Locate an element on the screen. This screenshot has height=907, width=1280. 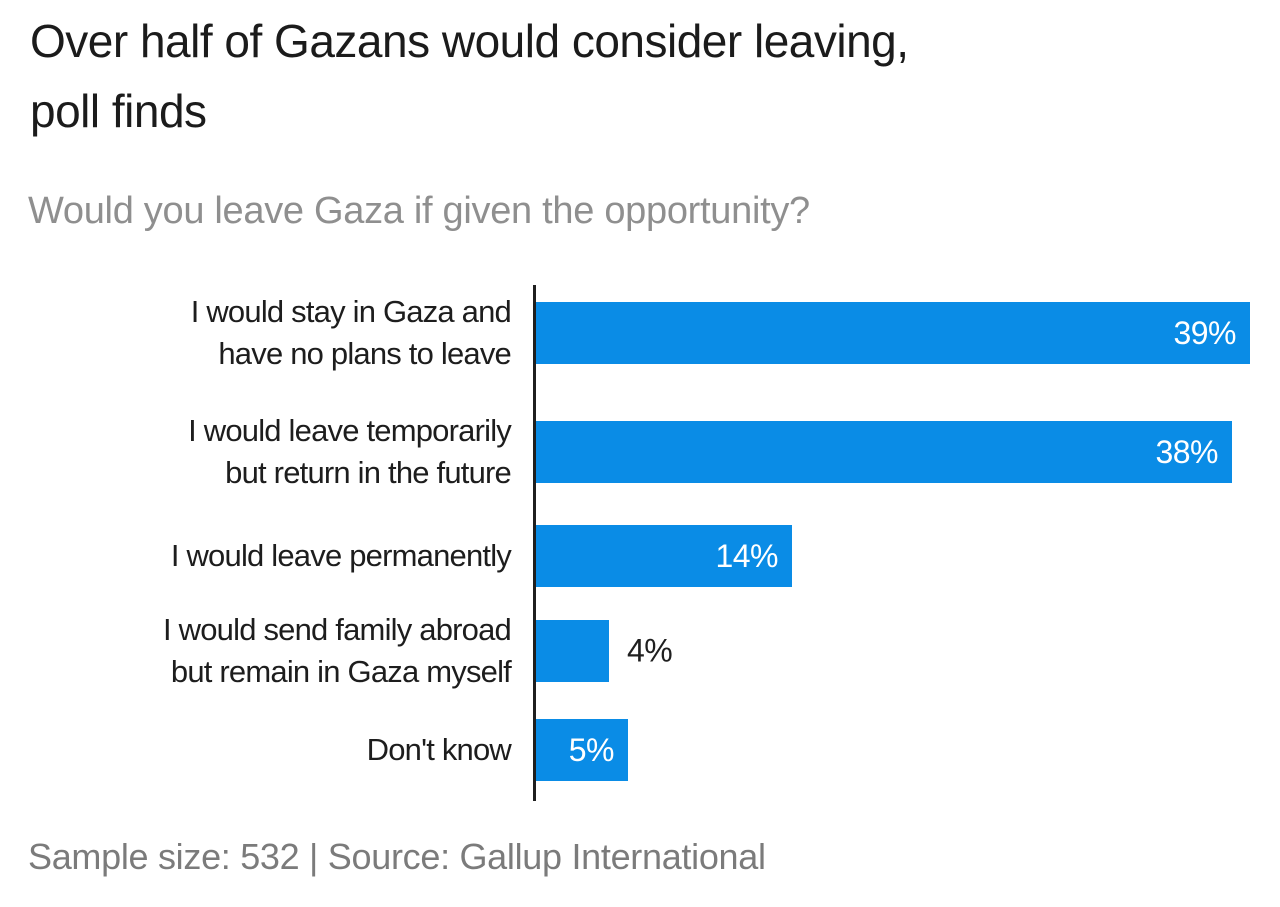
bar is located at coordinates (572, 651).